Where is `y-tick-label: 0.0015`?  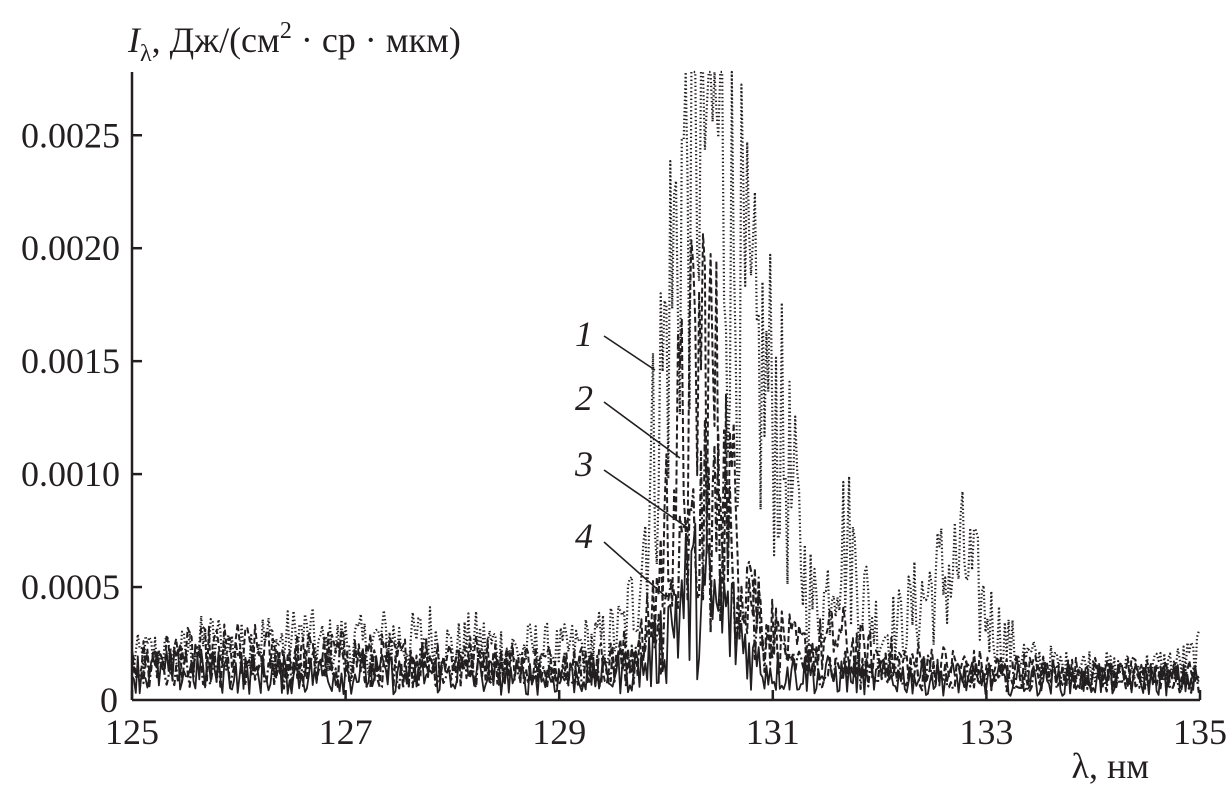
y-tick-label: 0.0015 is located at coordinates (70, 361).